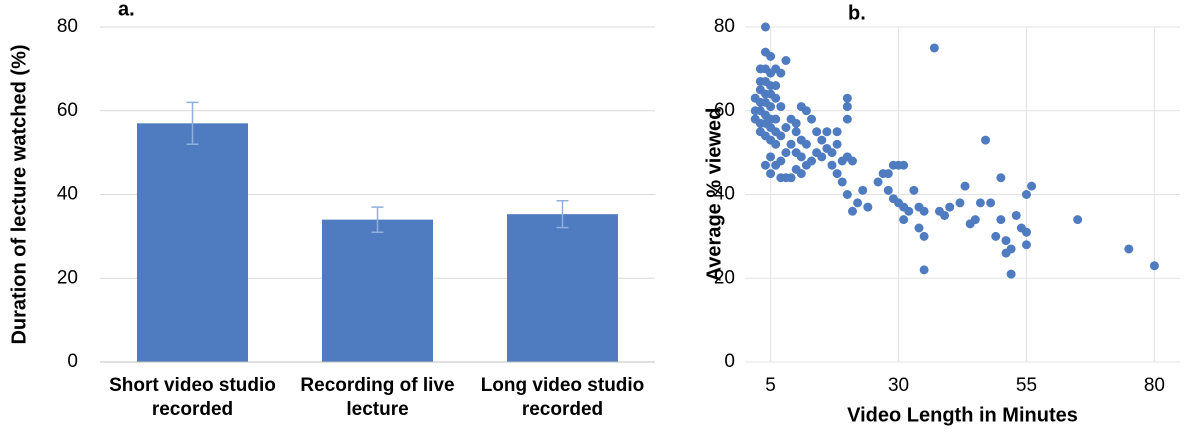 This screenshot has height=435, width=1200. Describe the element at coordinates (962, 415) in the screenshot. I see `x-axis-title: Video Length in Minutes` at that location.